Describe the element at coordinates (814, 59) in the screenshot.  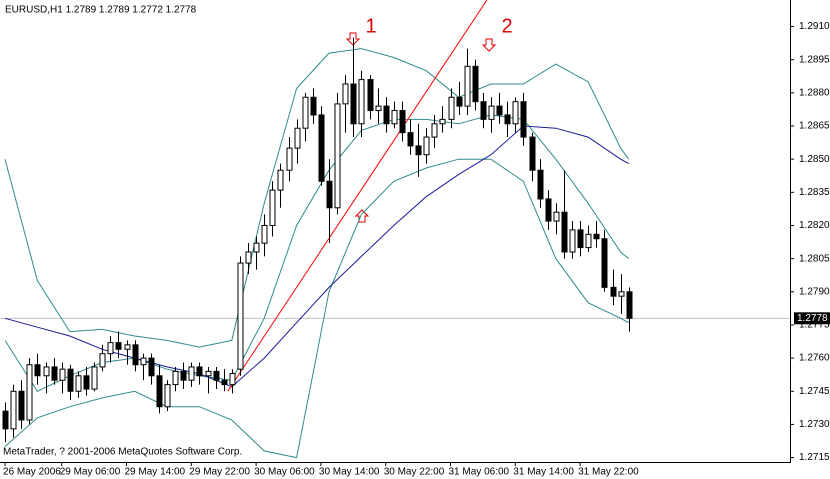
I see `y-tick-label: 1.2895` at that location.